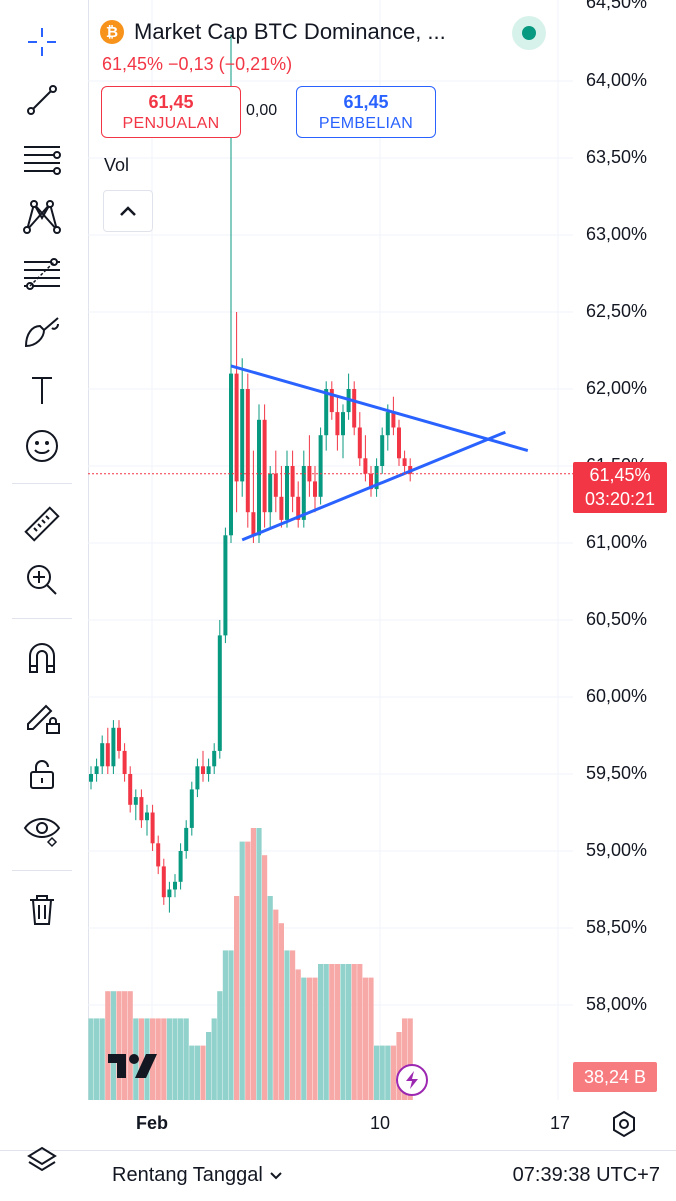 The width and height of the screenshot is (676, 1201). Describe the element at coordinates (171, 123) in the screenshot. I see `sell-label: PENJUALAN` at that location.